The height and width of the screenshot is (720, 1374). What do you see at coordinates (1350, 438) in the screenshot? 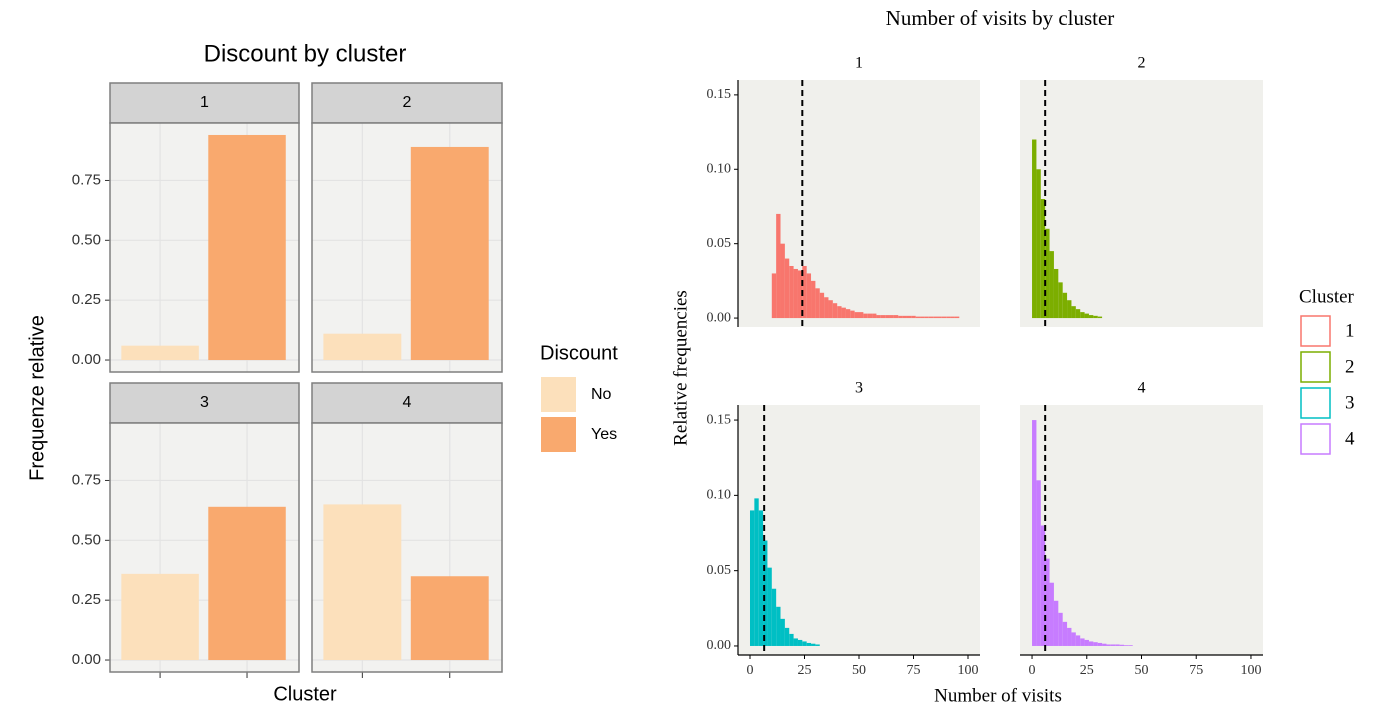
I see `legend-label: 4` at bounding box center [1350, 438].